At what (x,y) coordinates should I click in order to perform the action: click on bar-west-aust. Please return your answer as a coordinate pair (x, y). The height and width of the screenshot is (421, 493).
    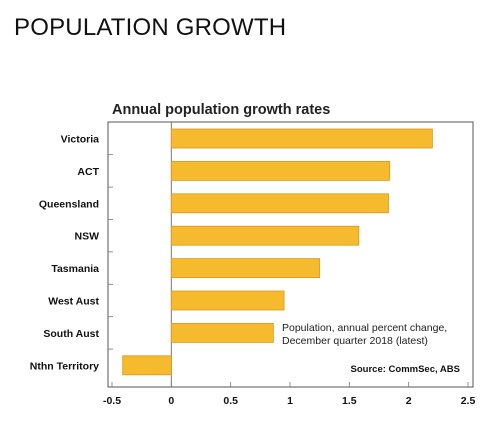
    Looking at the image, I should click on (227, 300).